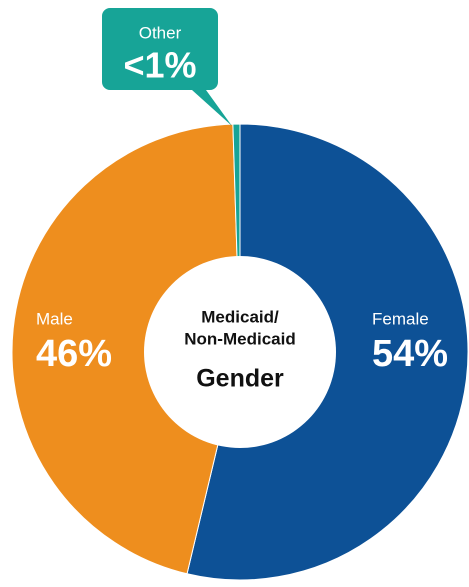 The image size is (469, 587). I want to click on value-label: 46%, so click(74, 354).